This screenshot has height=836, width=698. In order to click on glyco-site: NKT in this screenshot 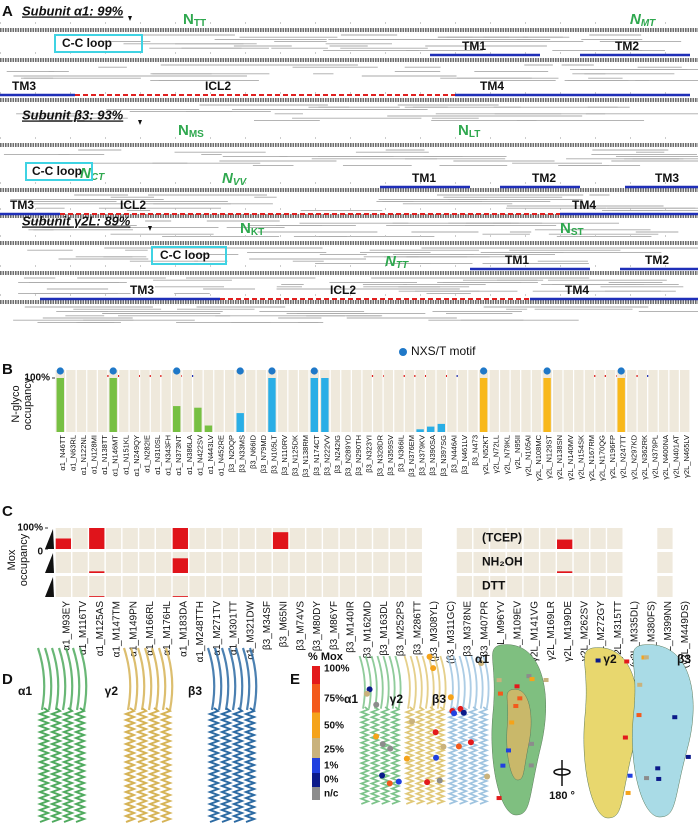, I will do `click(252, 229)`.